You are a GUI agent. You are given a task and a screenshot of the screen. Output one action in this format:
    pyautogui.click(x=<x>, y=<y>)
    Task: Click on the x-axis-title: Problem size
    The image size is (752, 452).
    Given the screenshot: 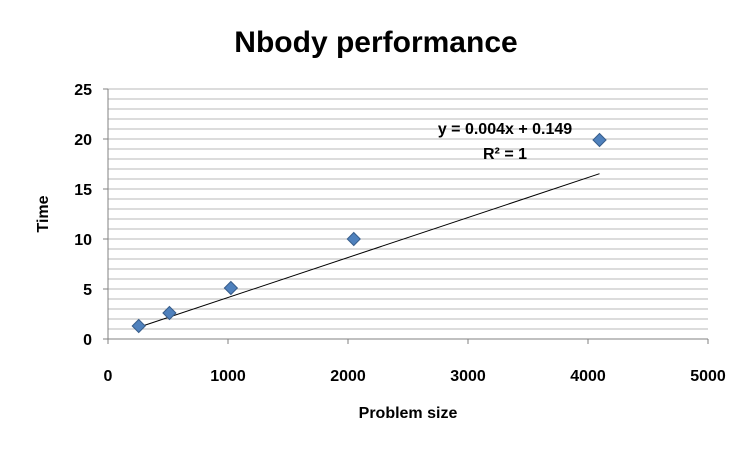 What is the action you would take?
    pyautogui.click(x=408, y=413)
    